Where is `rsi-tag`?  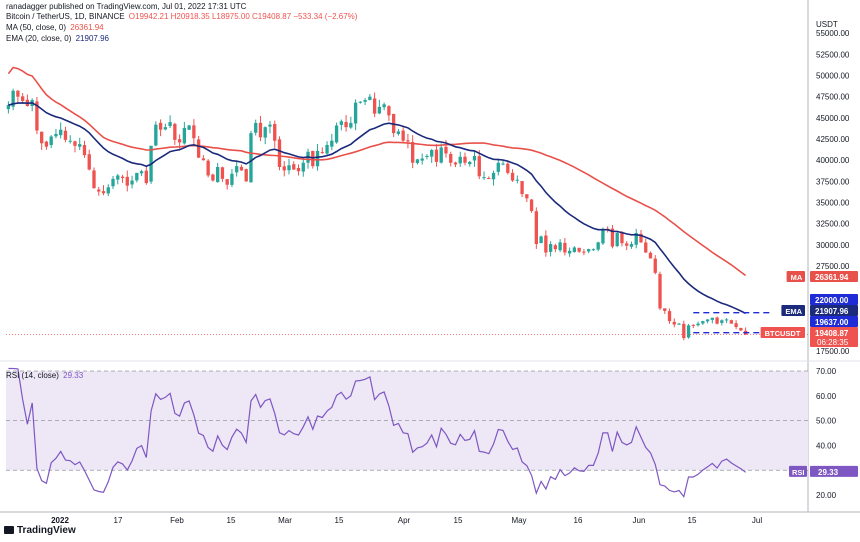 rsi-tag is located at coordinates (798, 471).